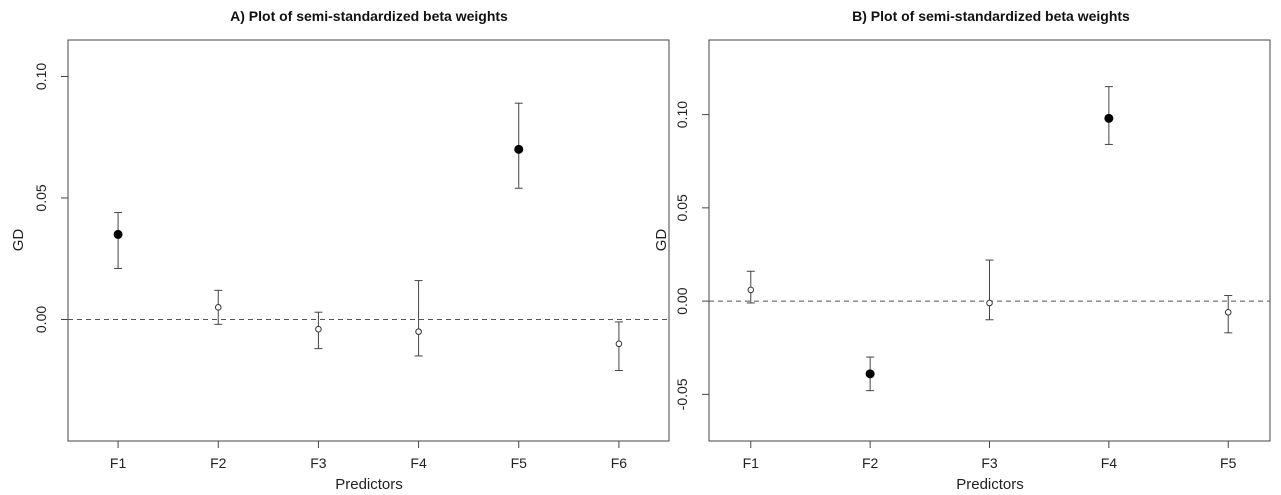 This screenshot has height=495, width=1281. I want to click on panel-a-x-tick-label: F5, so click(519, 463).